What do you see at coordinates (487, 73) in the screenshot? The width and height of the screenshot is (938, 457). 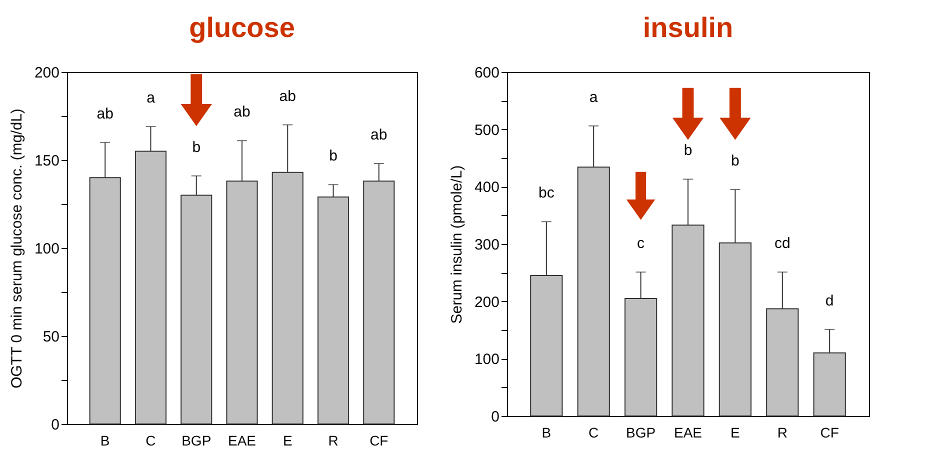 I see `y-tick-label: 600` at bounding box center [487, 73].